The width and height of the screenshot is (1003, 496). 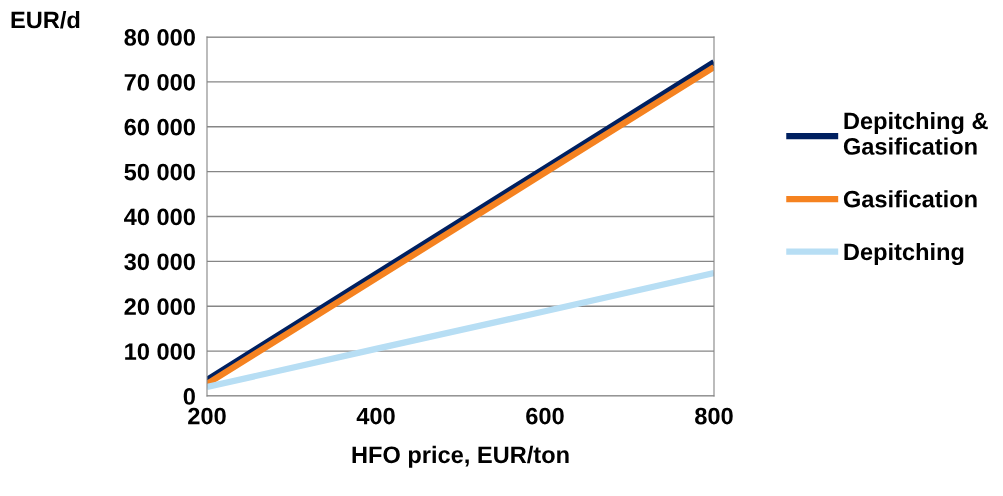 What do you see at coordinates (460, 456) in the screenshot?
I see `x-axis-title: HFO price, EUR/ton` at bounding box center [460, 456].